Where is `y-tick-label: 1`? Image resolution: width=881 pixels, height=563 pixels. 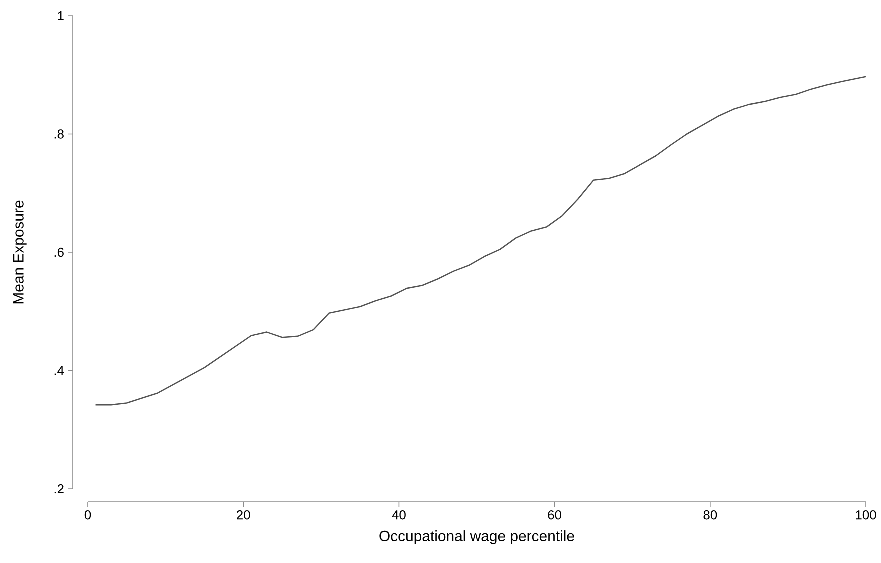 y-tick-label: 1 is located at coordinates (61, 16).